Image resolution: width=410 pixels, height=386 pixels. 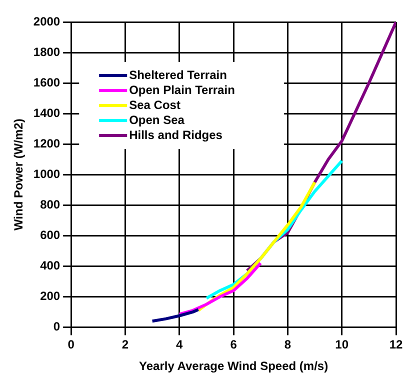 What do you see at coordinates (288, 345) in the screenshot?
I see `x-tick-label: 8` at bounding box center [288, 345].